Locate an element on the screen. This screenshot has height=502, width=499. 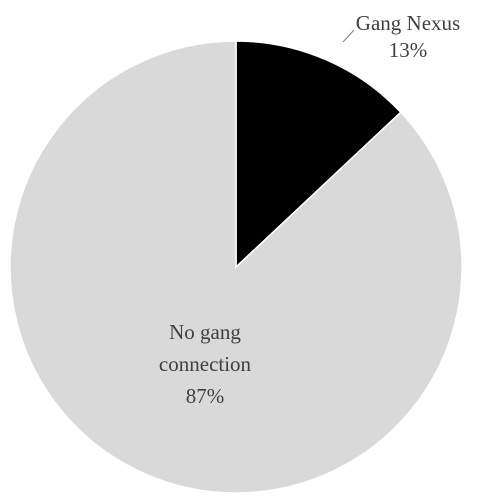
slice-label-text: connection is located at coordinates (205, 364).